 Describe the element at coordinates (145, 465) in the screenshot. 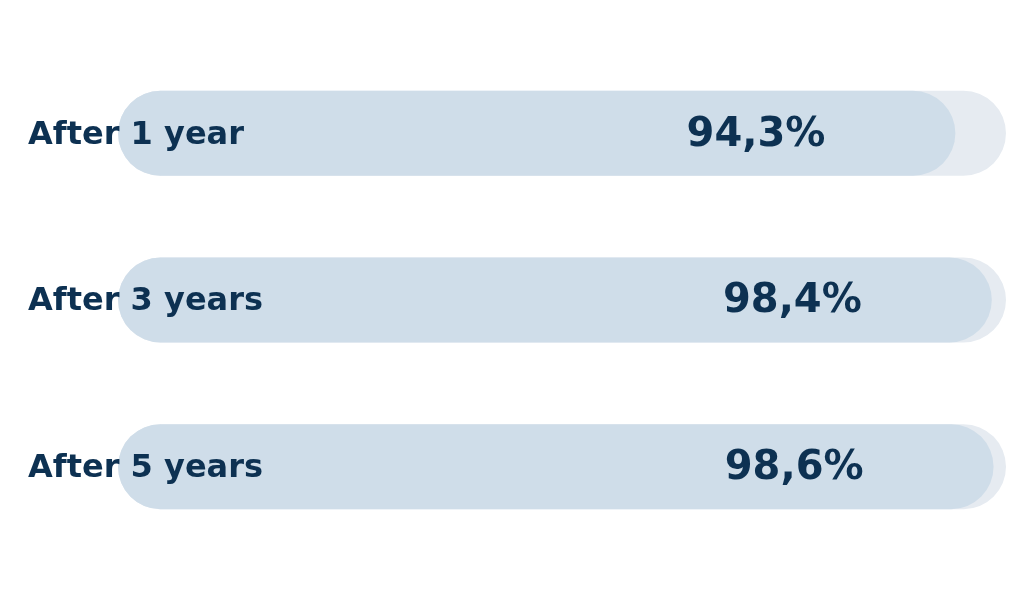

I see `y-tick-label: After 5 years` at that location.